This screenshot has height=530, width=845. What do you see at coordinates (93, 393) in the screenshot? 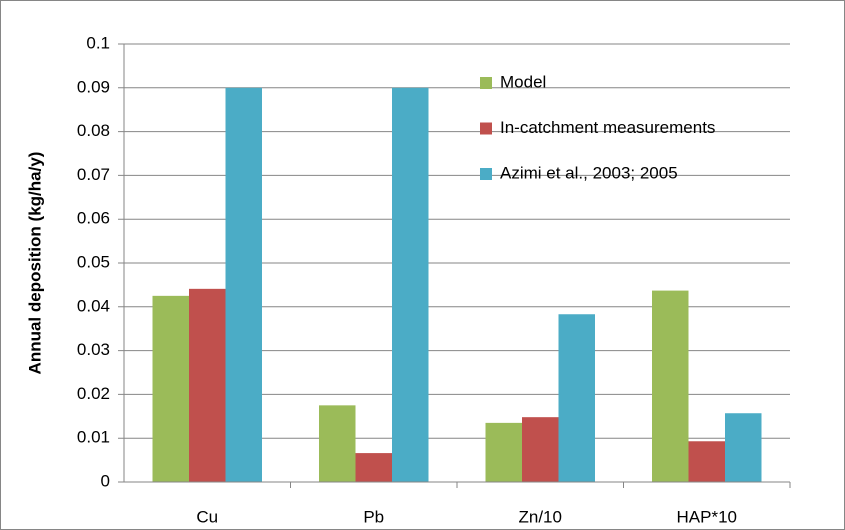
I see `y-tick-label: 0.02` at bounding box center [93, 393].